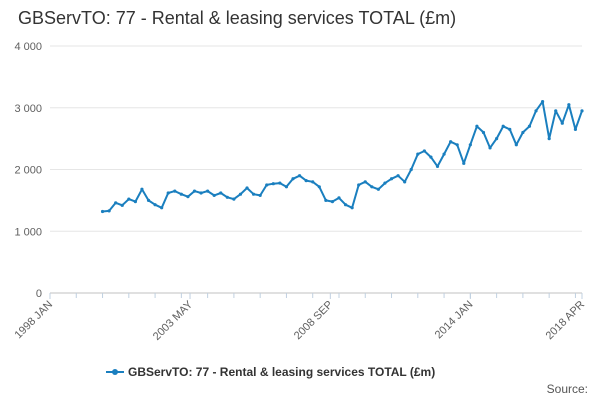 The height and width of the screenshot is (400, 600). Describe the element at coordinates (566, 321) in the screenshot. I see `x-tick-label: 2018 APR` at that location.